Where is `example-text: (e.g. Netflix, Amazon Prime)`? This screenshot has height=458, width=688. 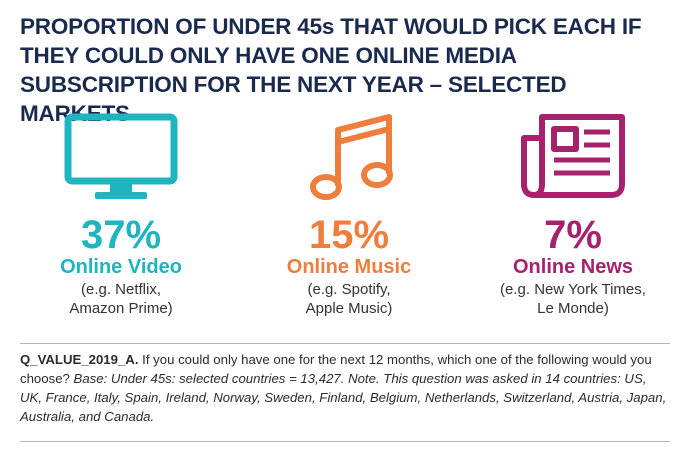 example-text: (e.g. Netflix, Amazon Prime) is located at coordinates (121, 299).